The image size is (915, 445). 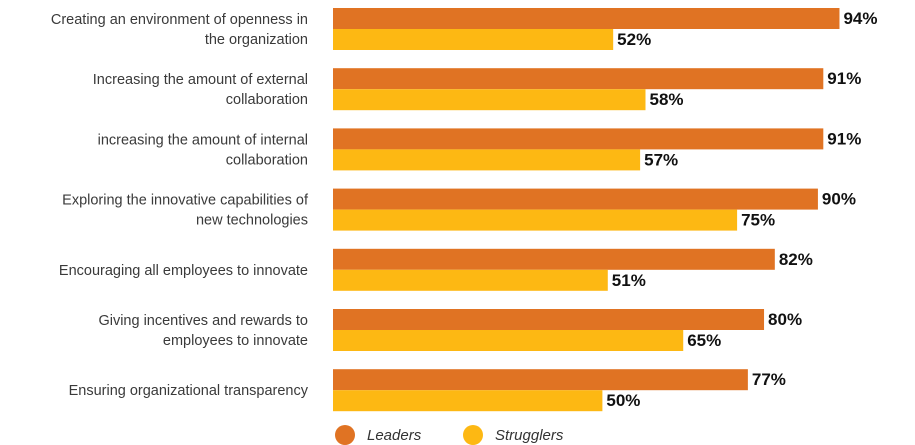 I want to click on category-label: Encouraging all employees to innovate, so click(x=183, y=271).